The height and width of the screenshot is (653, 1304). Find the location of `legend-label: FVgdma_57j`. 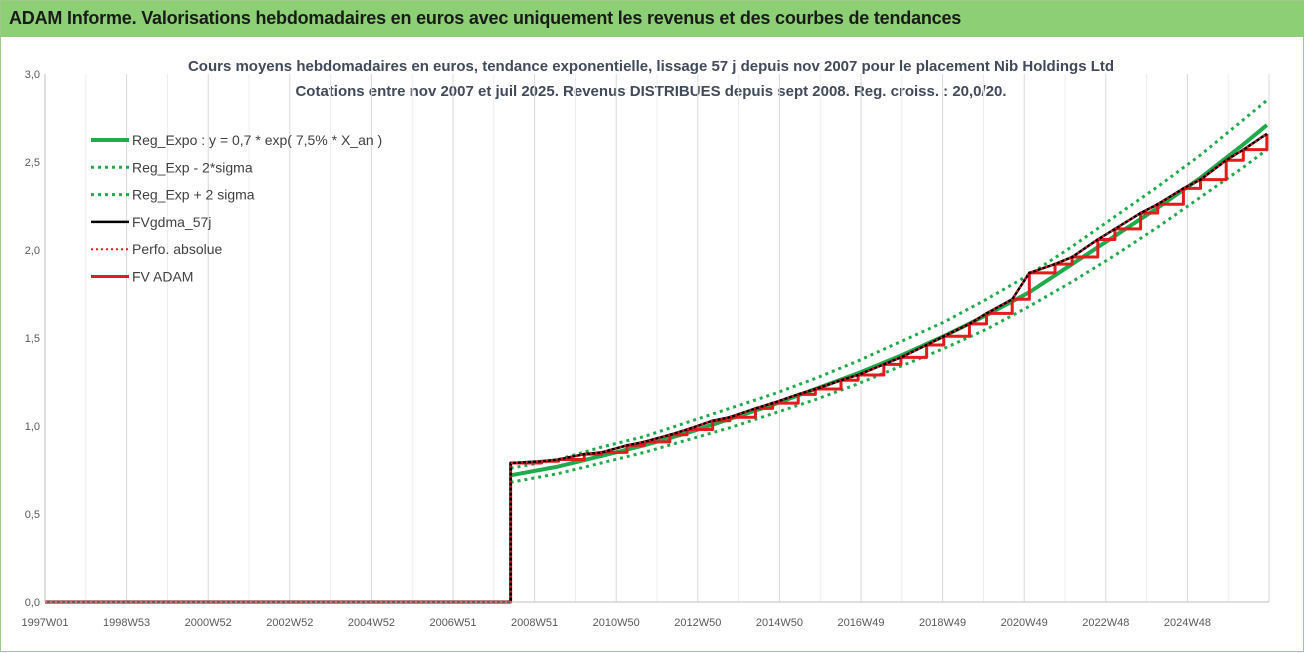

legend-label: FVgdma_57j is located at coordinates (171, 222).